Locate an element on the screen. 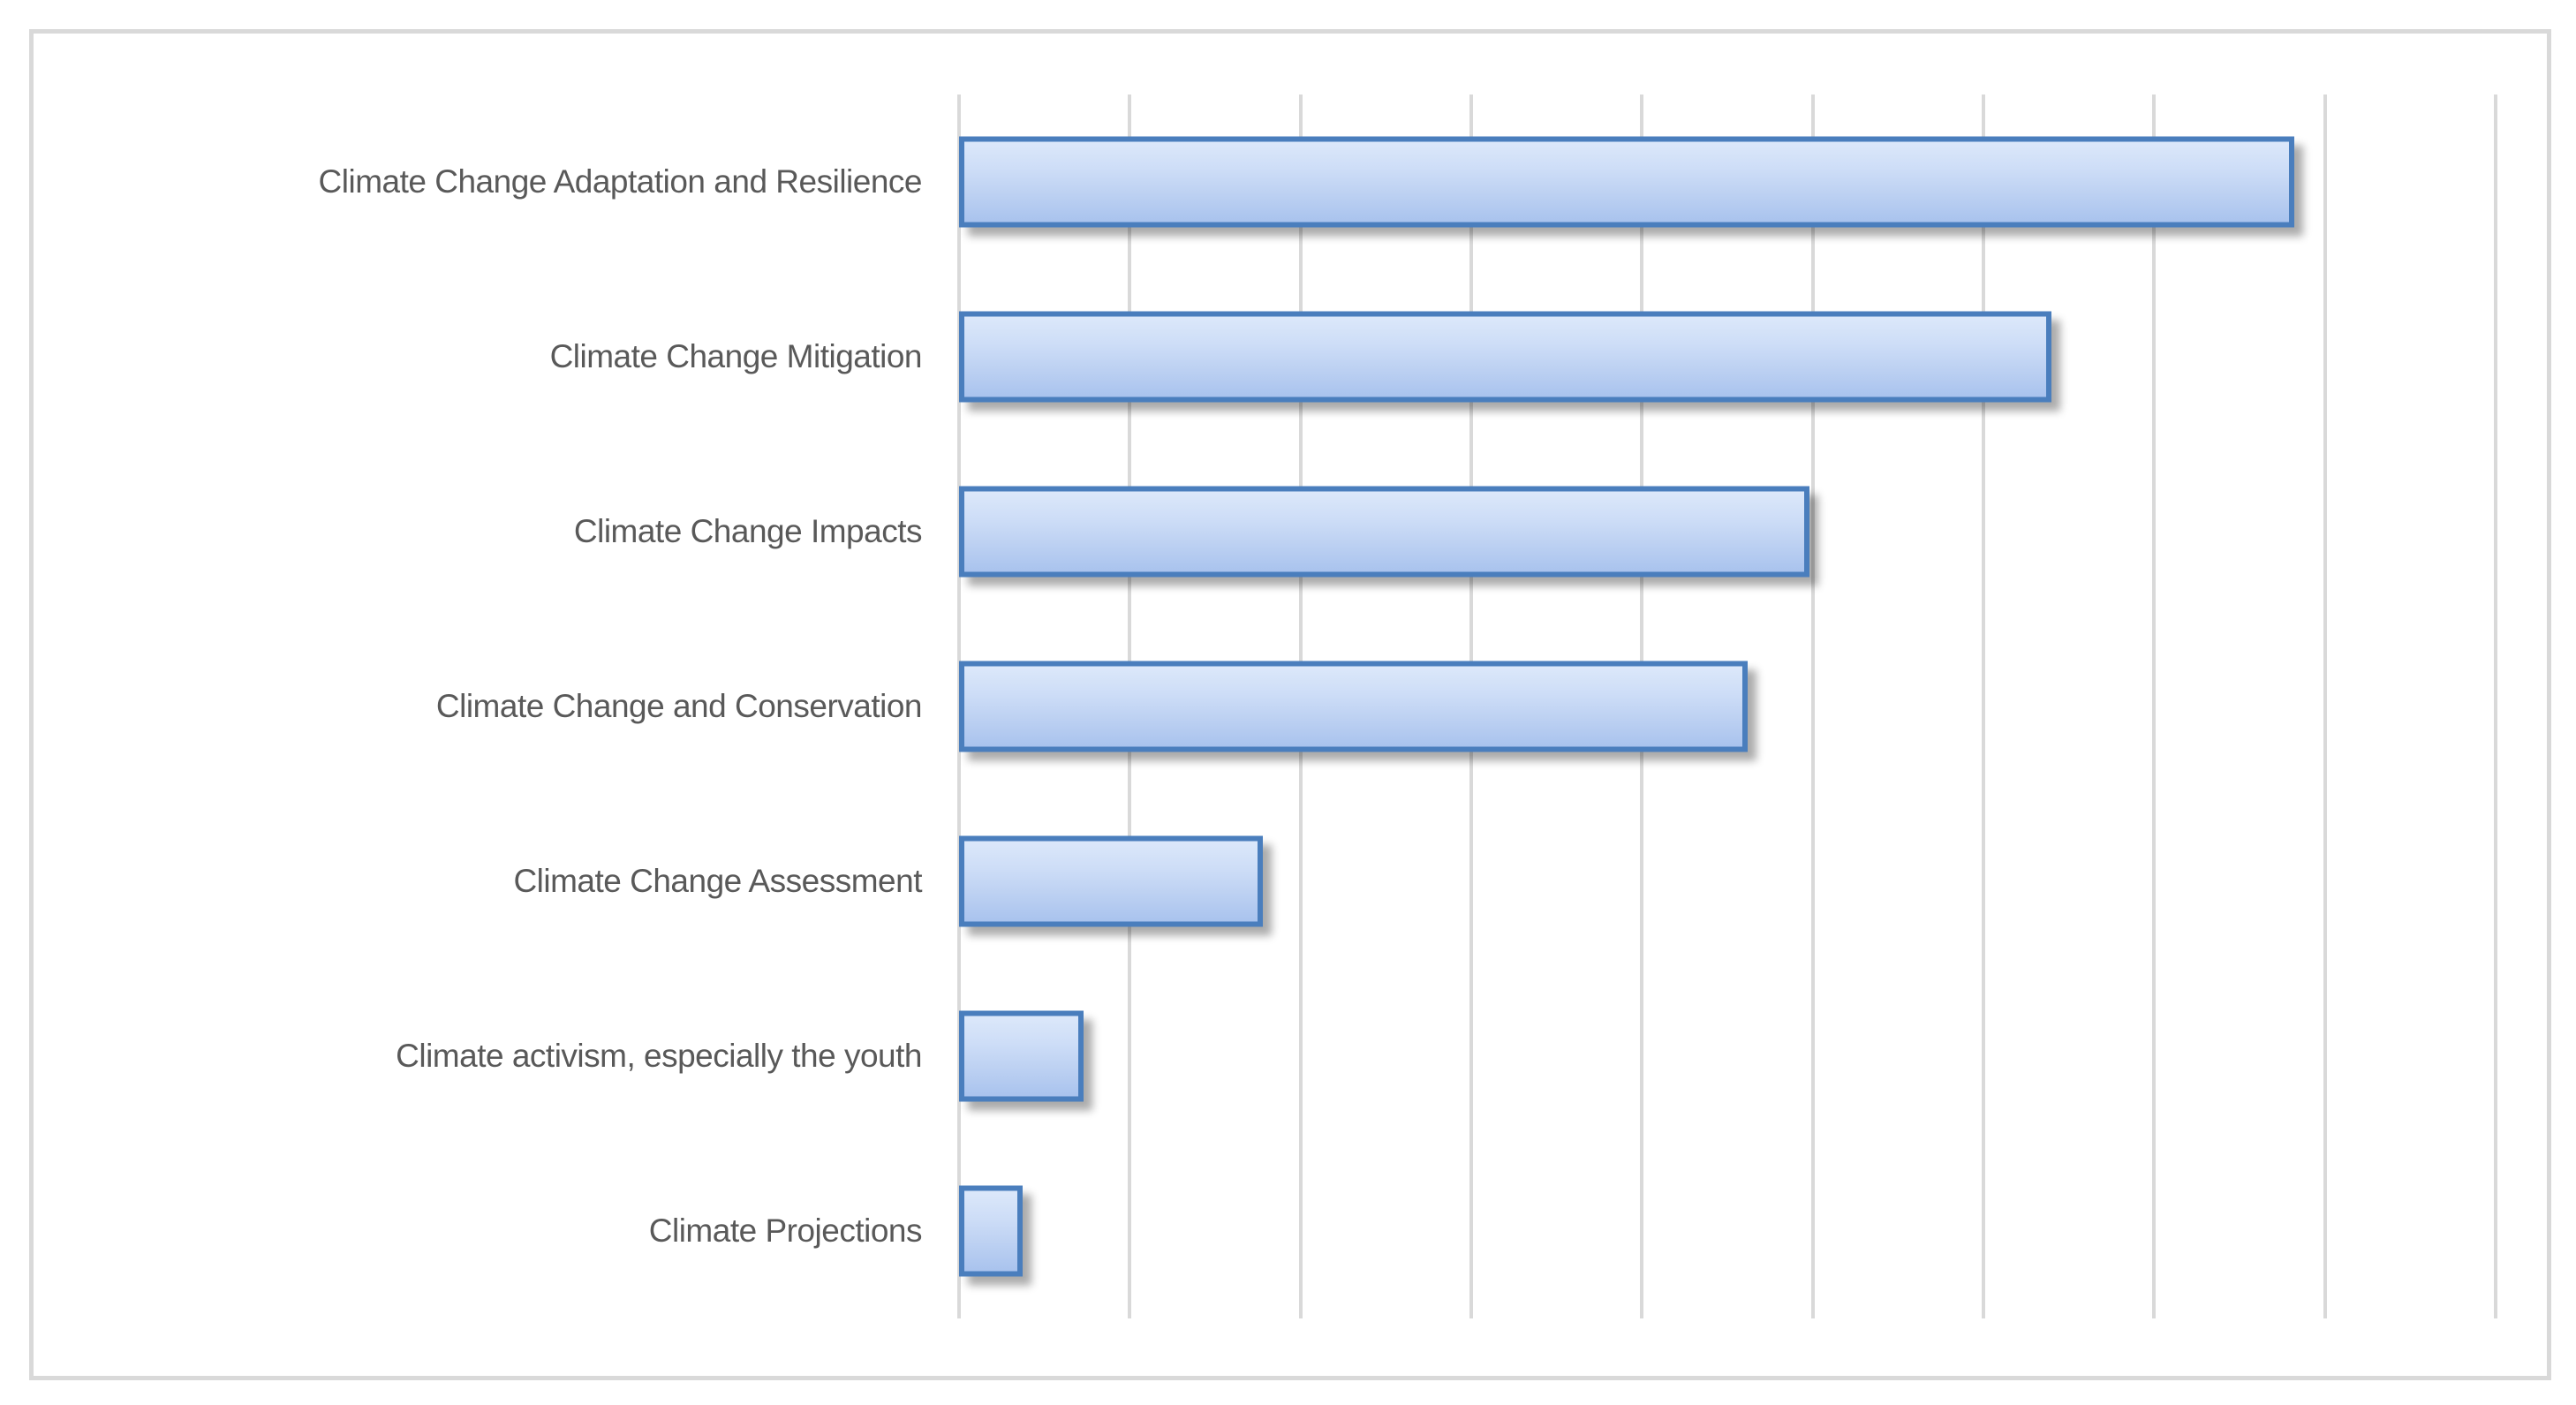  bar-row: Climate Projections is located at coordinates (1290, 1231).